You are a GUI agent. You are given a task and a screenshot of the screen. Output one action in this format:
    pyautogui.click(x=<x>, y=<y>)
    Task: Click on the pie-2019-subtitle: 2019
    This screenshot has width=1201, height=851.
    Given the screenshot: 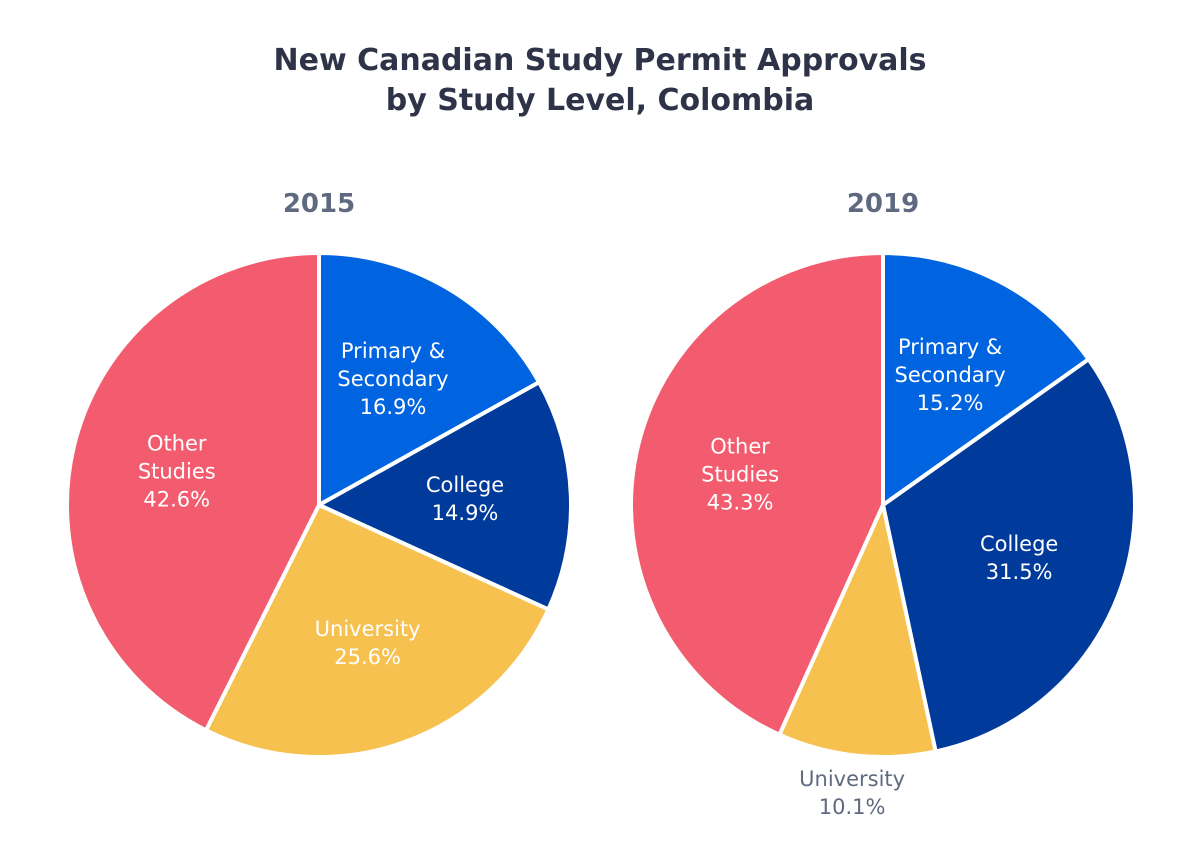 What is the action you would take?
    pyautogui.click(x=883, y=204)
    